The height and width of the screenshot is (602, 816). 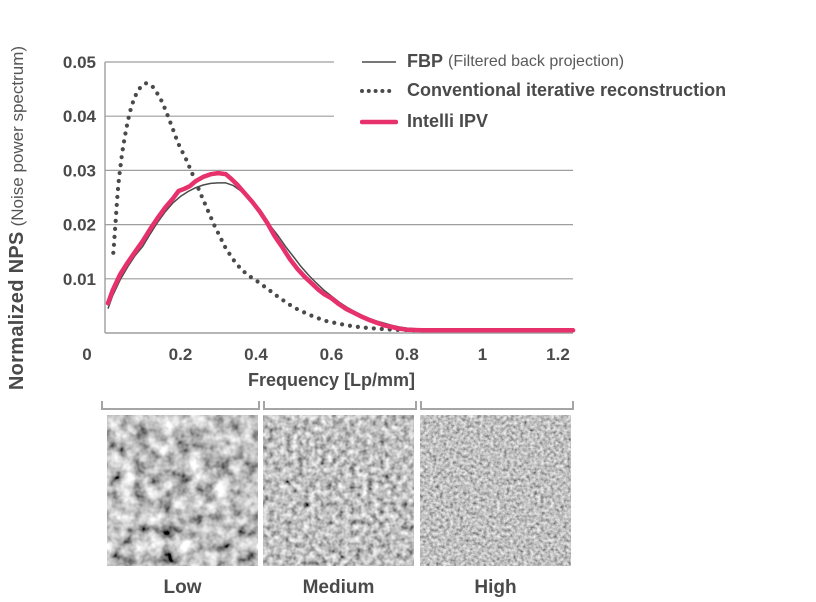 I want to click on noise-panel-high, so click(x=495, y=490).